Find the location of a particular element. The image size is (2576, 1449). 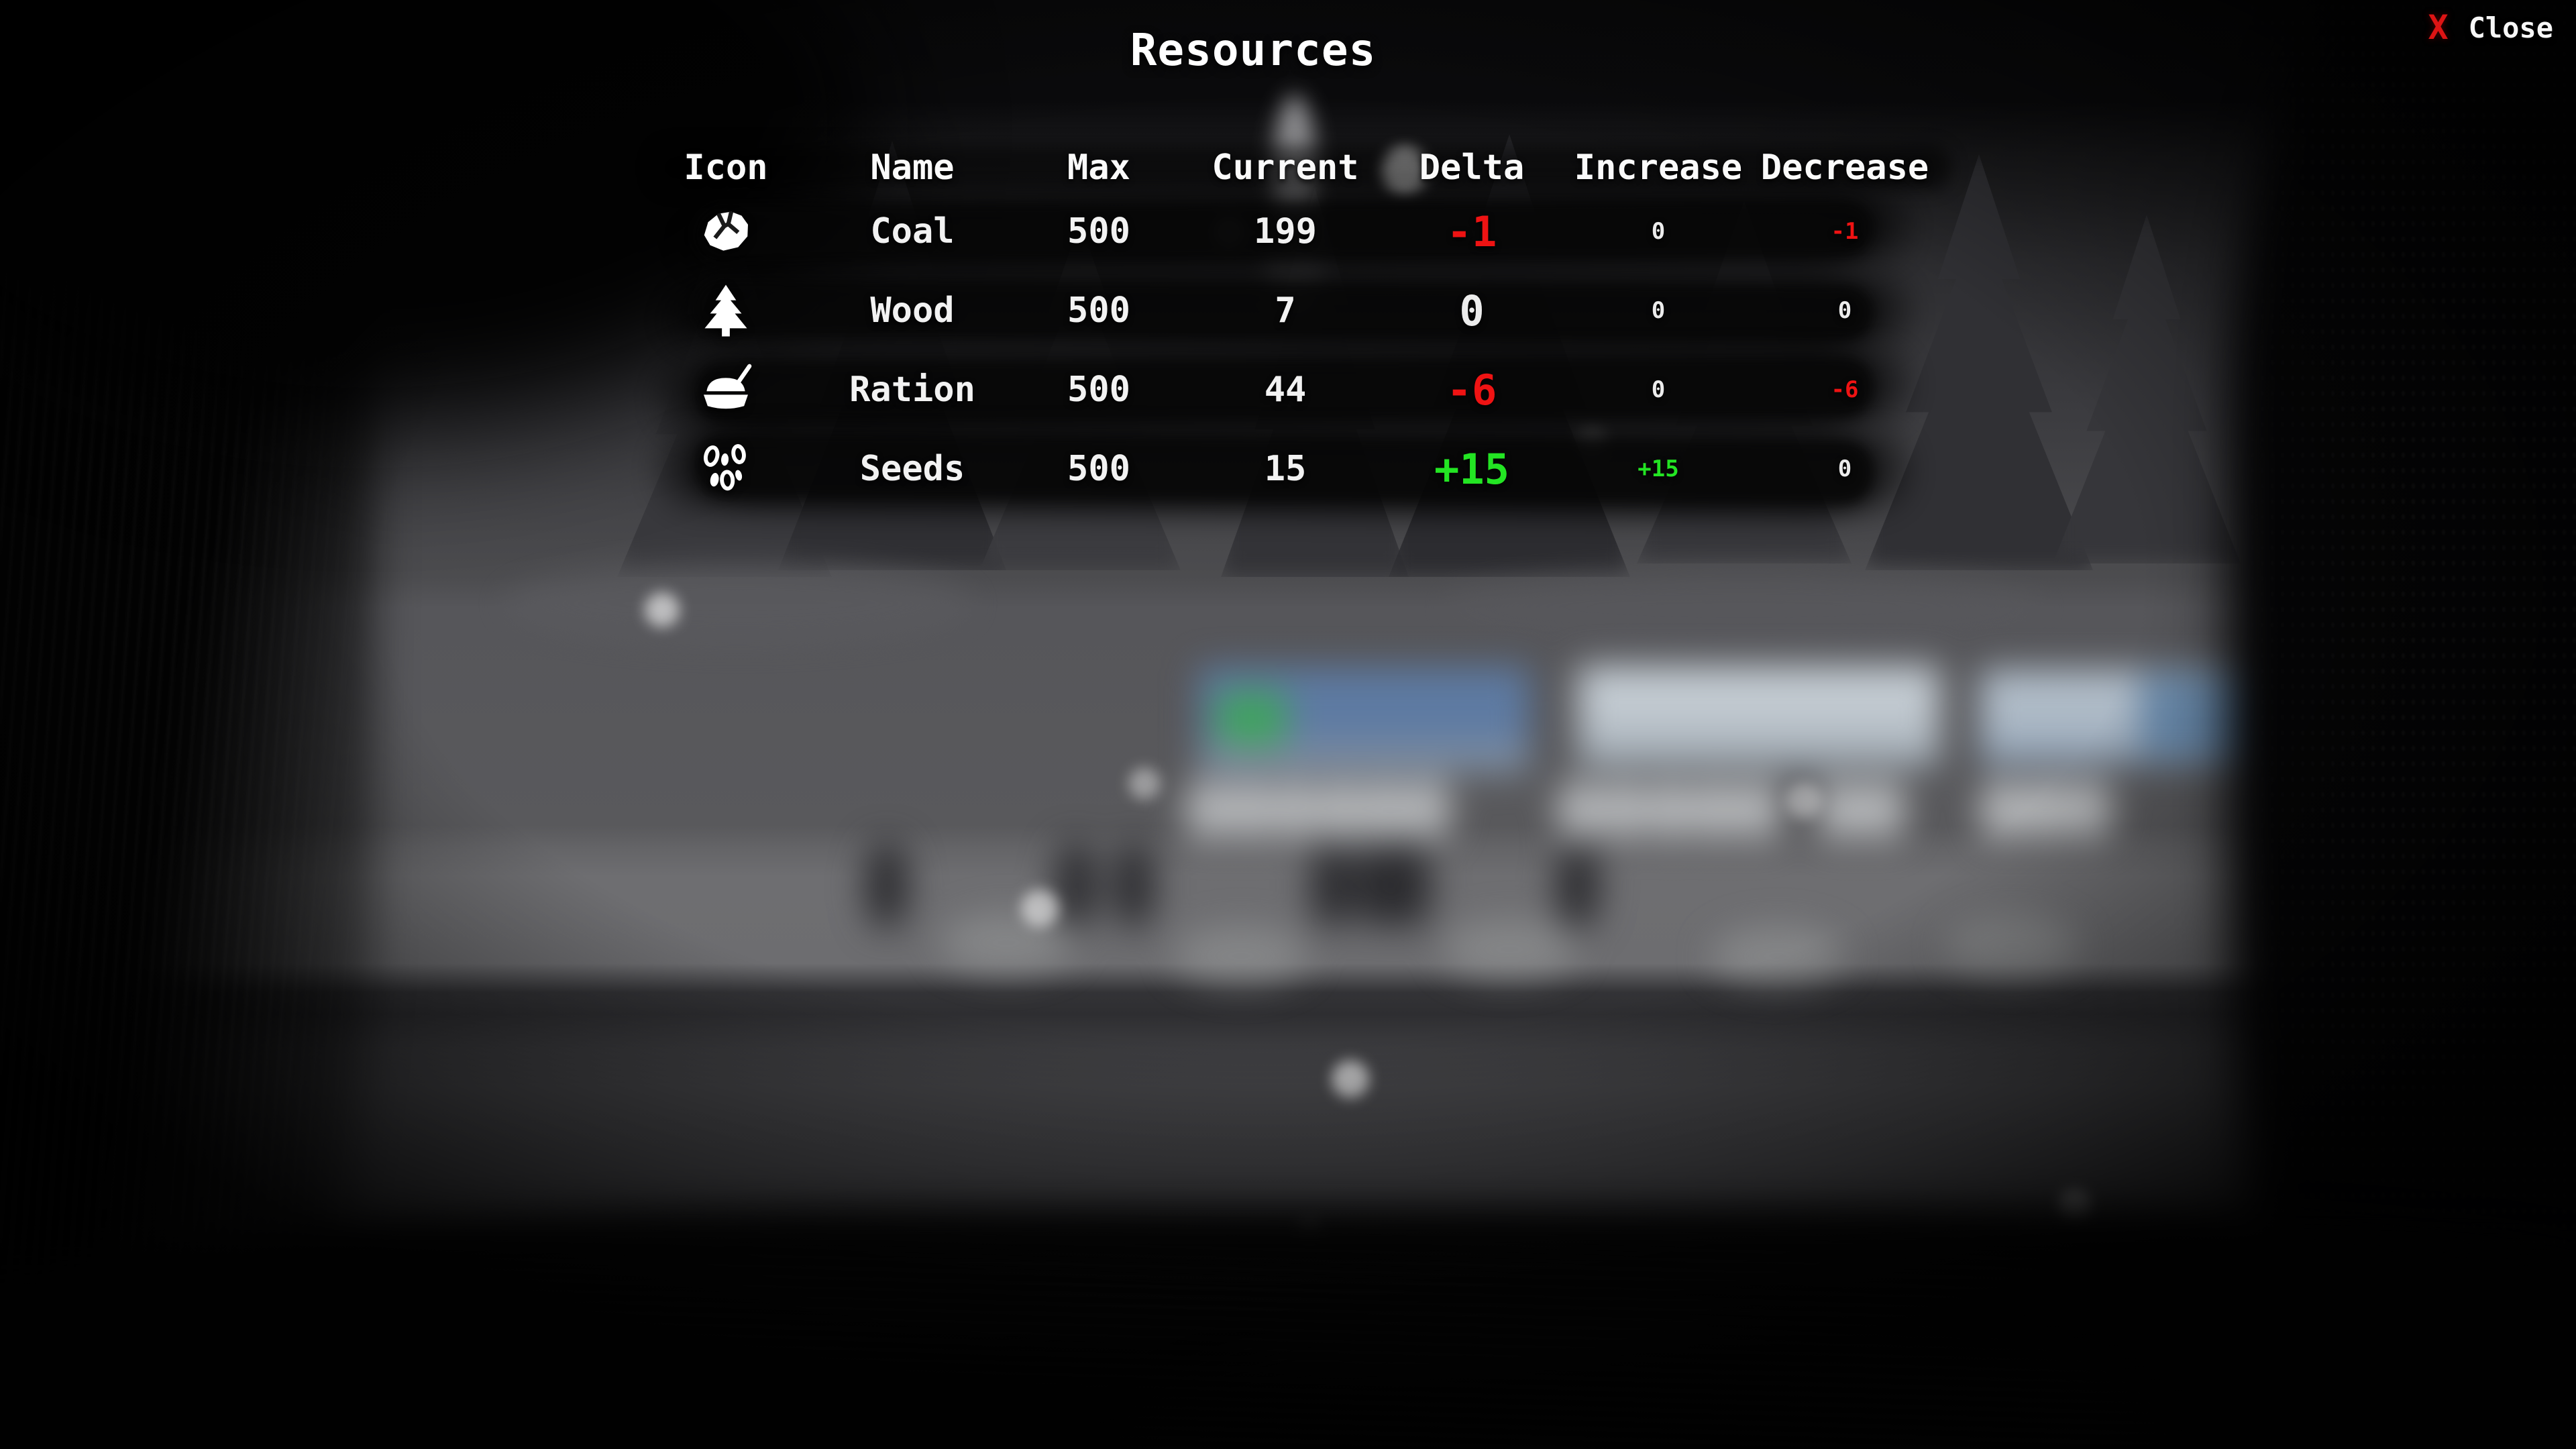

resource-current: 15 is located at coordinates (1285, 469).